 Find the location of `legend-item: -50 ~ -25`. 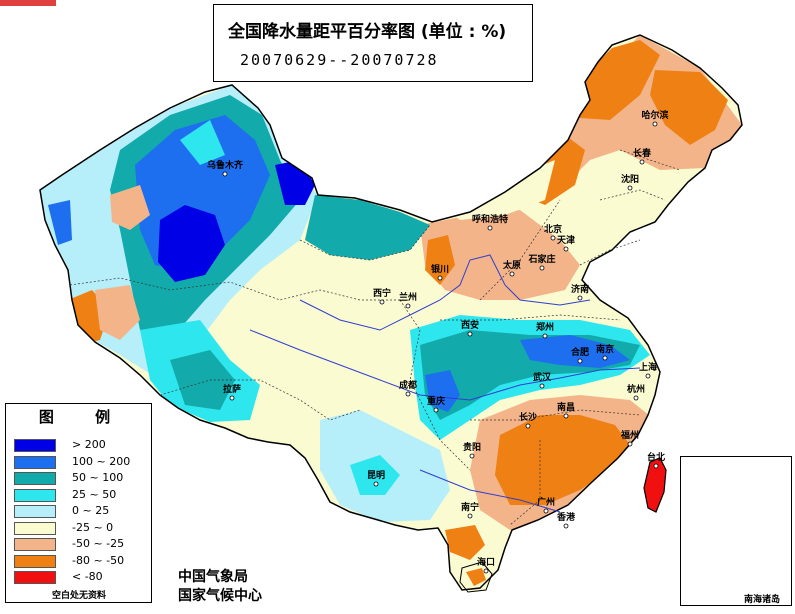

legend-item: -50 ~ -25 is located at coordinates (82, 545).